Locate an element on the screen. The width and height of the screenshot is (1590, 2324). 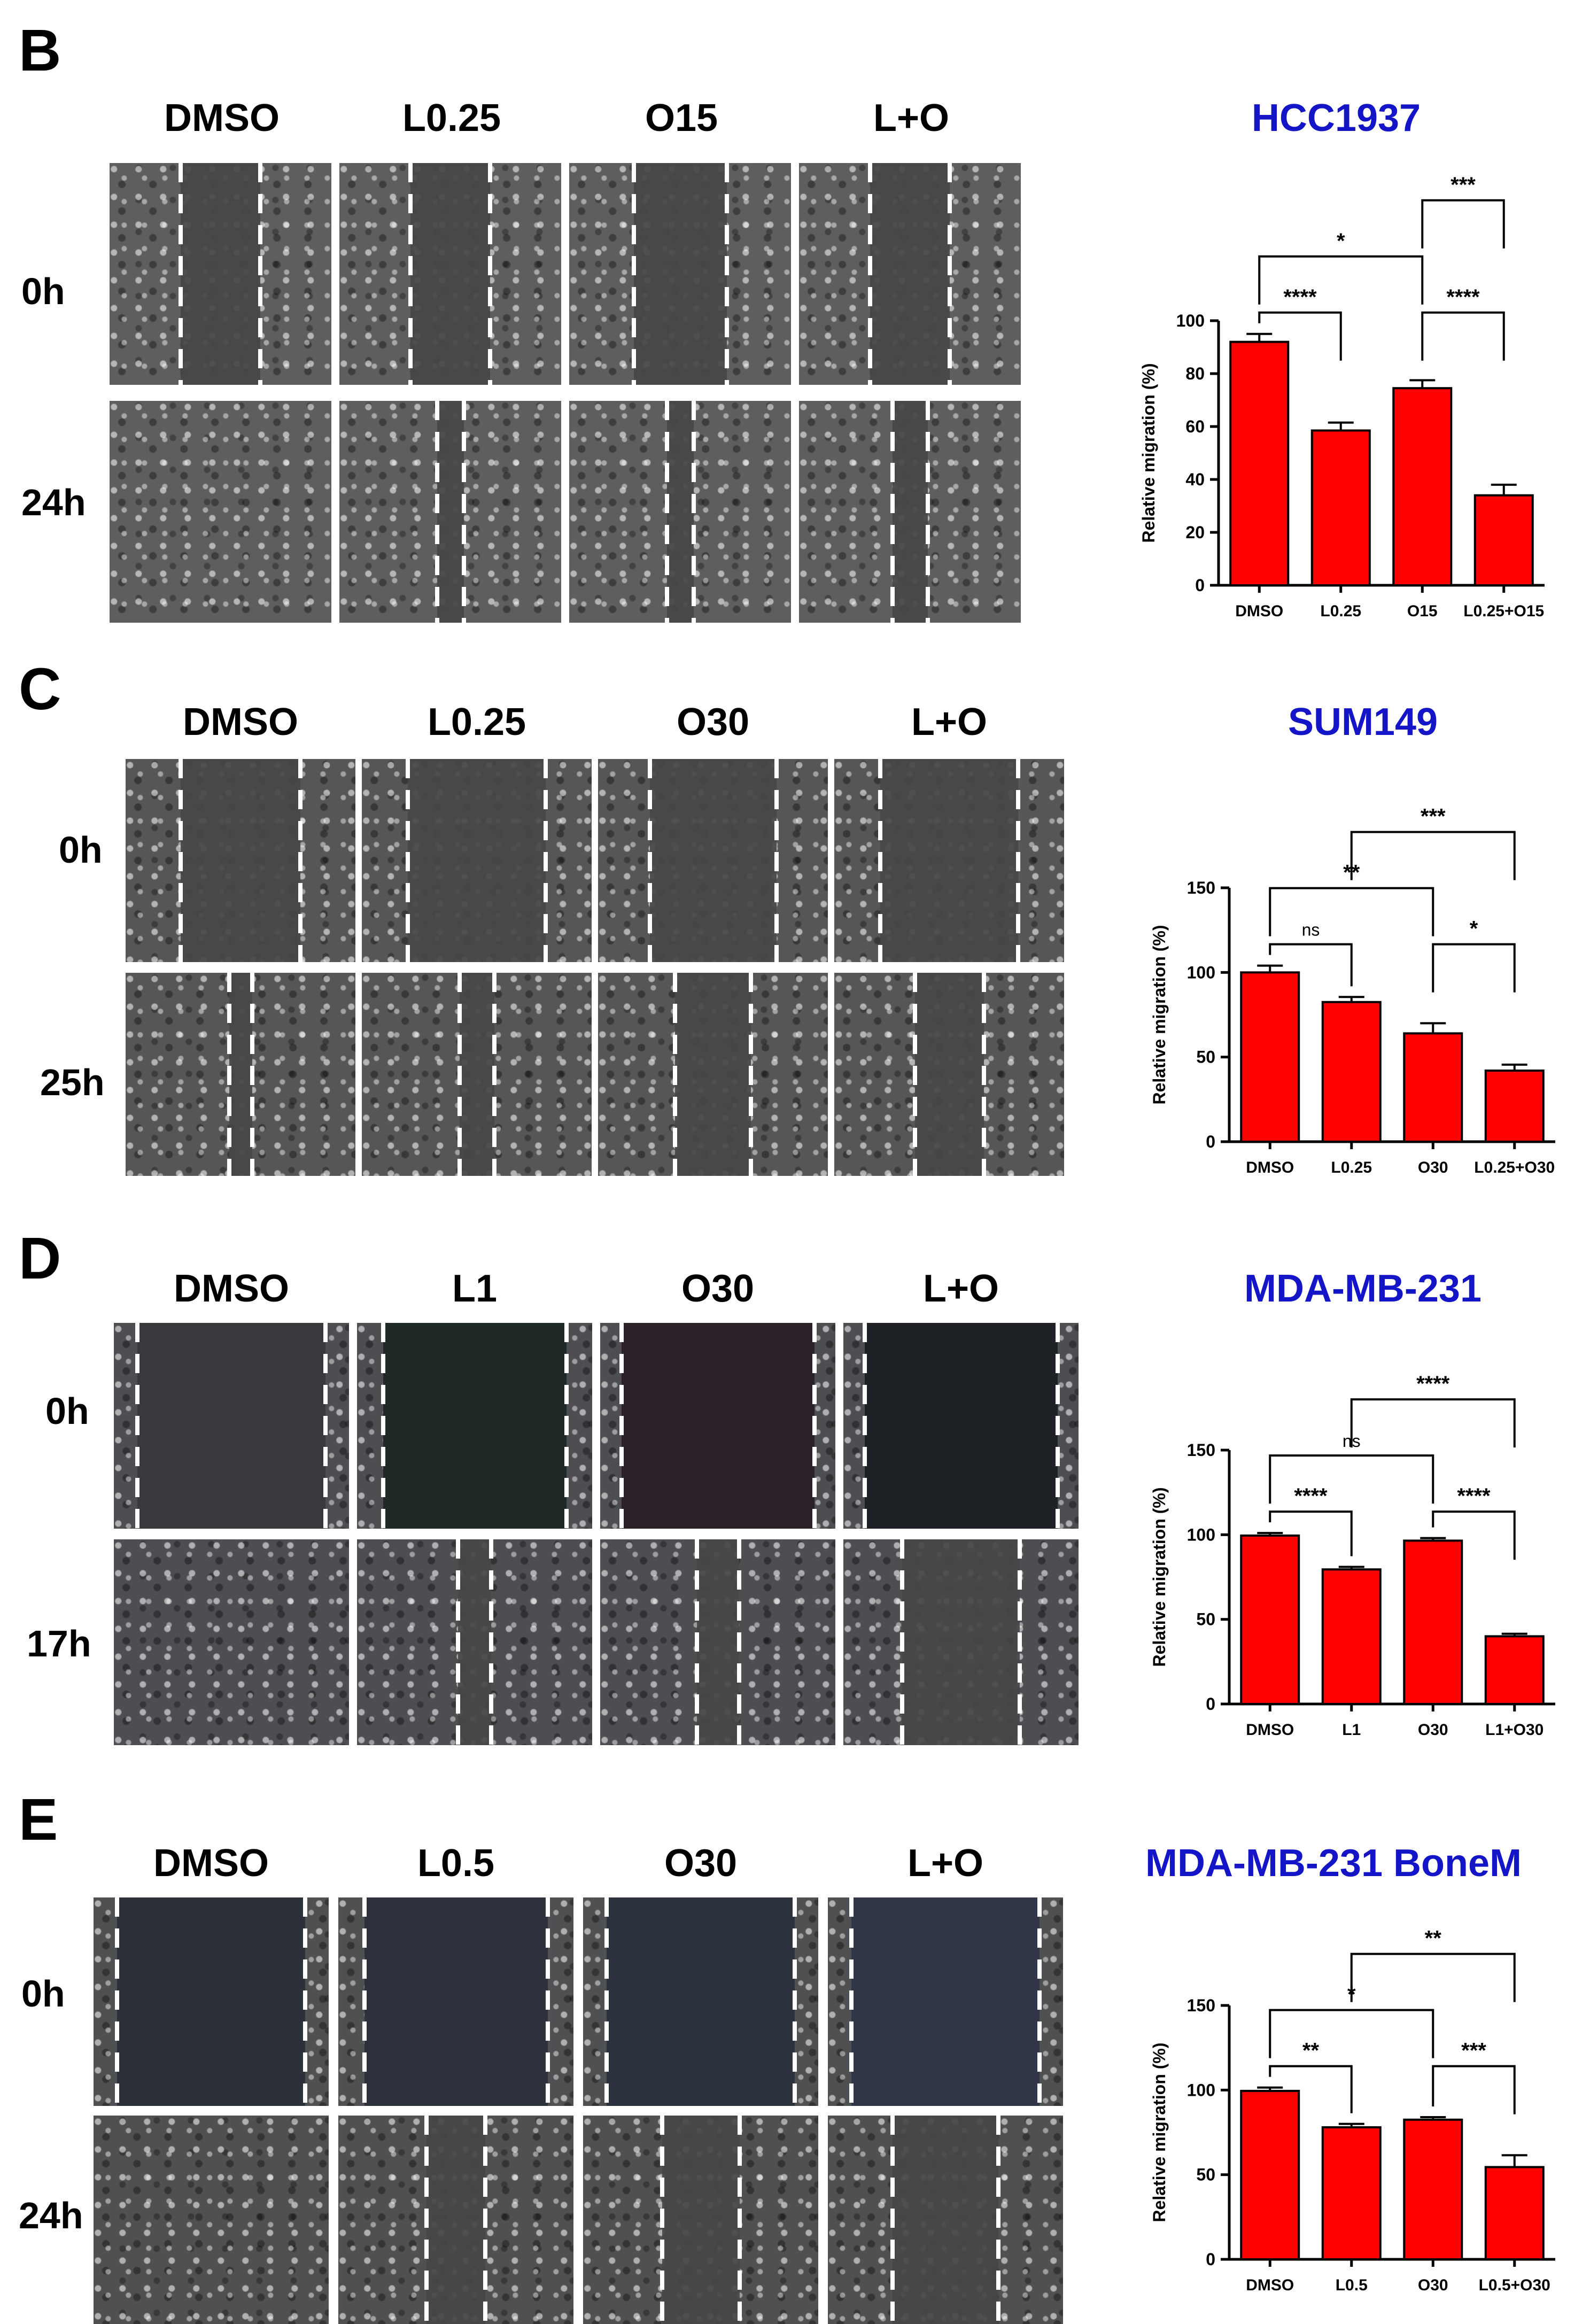
y-tick-label: 40 is located at coordinates (1195, 479).